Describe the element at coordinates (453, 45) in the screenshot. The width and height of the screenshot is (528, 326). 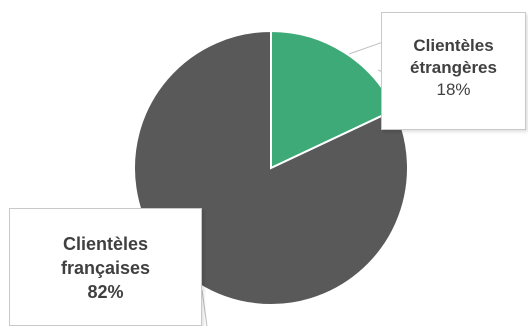
I see `label-foreign-line1: Clientèles` at that location.